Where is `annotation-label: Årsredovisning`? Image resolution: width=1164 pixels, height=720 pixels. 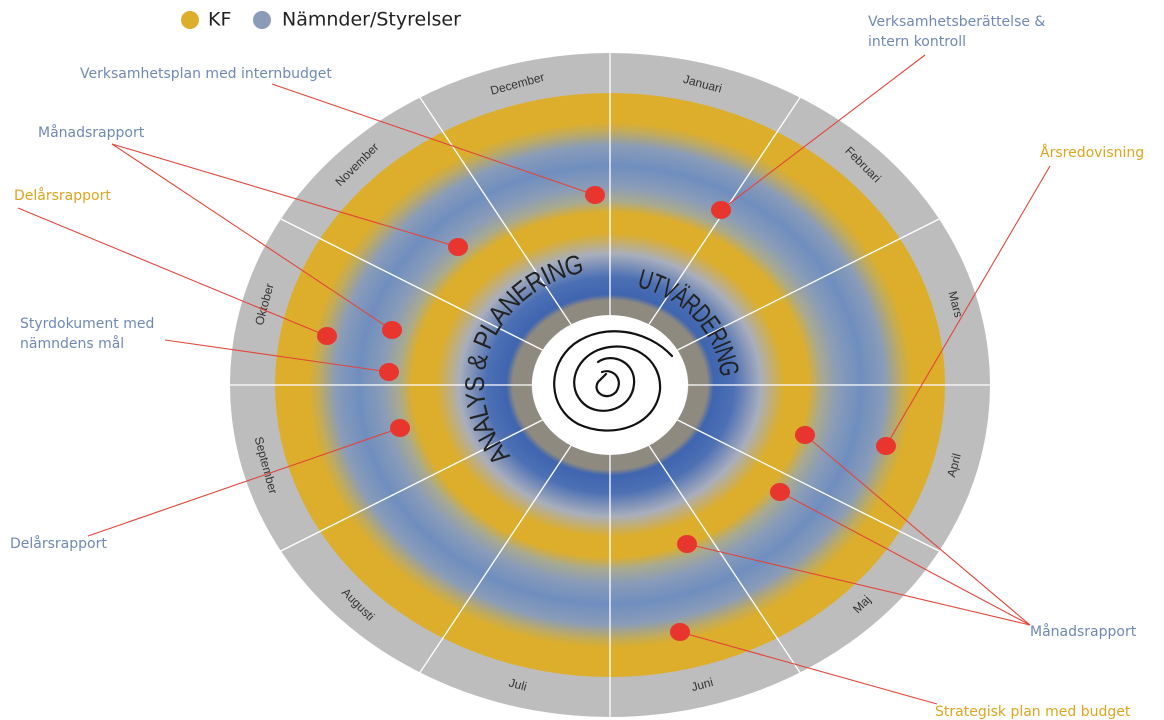
annotation-label: Årsredovisning is located at coordinates (1092, 152).